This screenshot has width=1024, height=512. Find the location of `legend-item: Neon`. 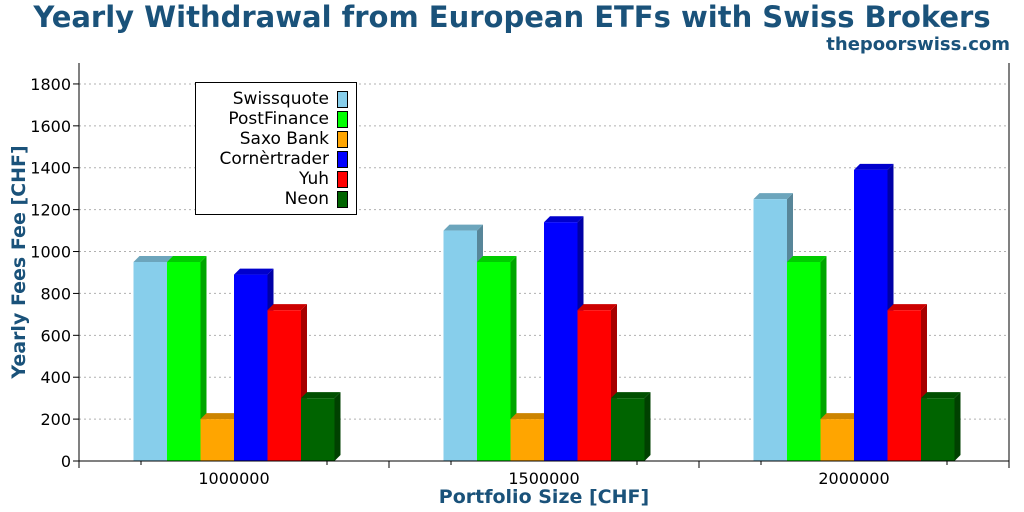

legend-item: Neon is located at coordinates (316, 199).